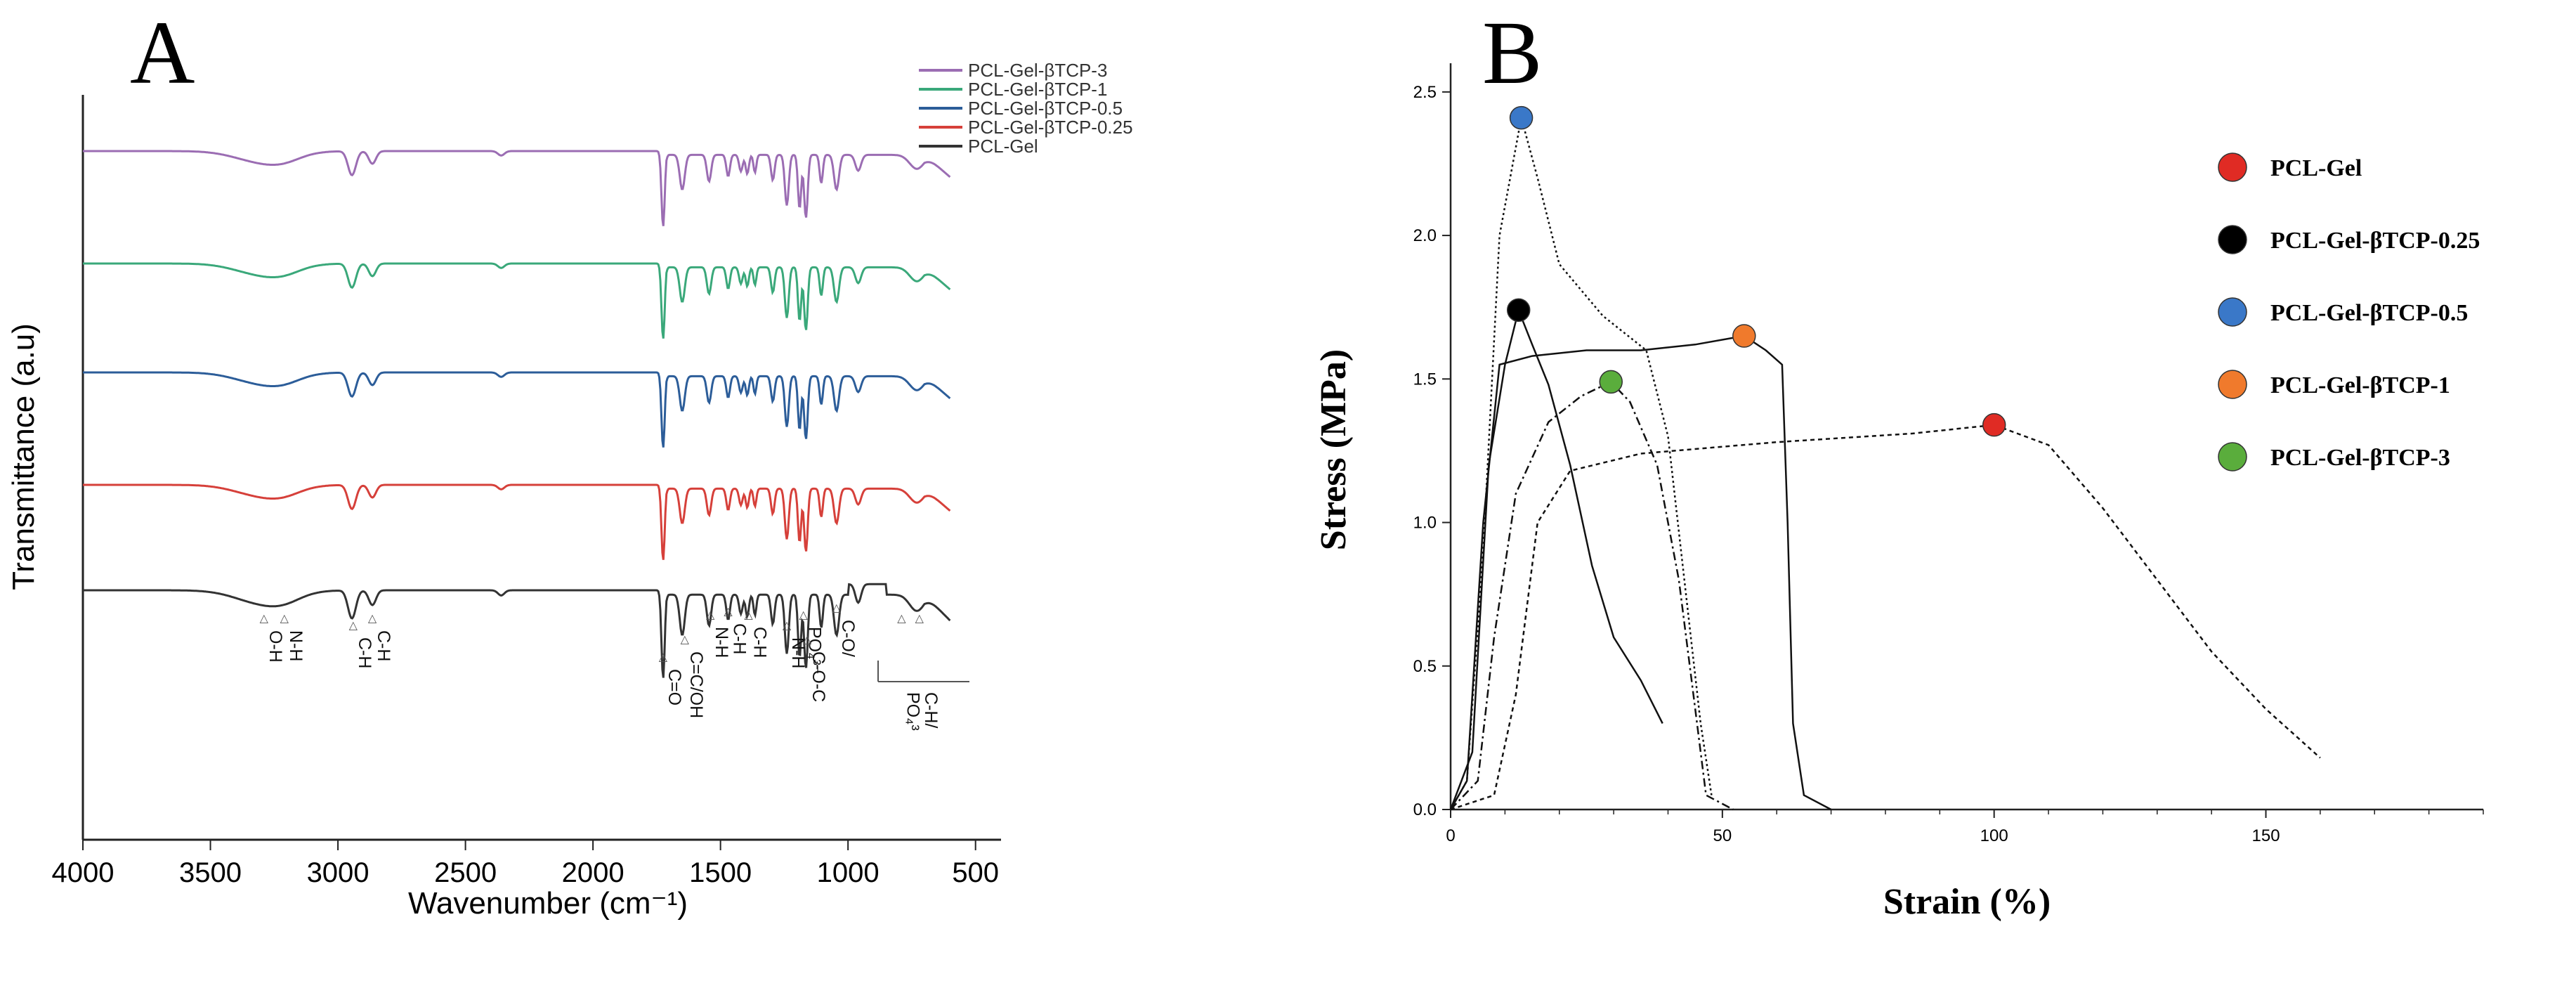  What do you see at coordinates (1425, 524) in the screenshot?
I see `panel-b-y-tick-label: 1.0` at bounding box center [1425, 524].